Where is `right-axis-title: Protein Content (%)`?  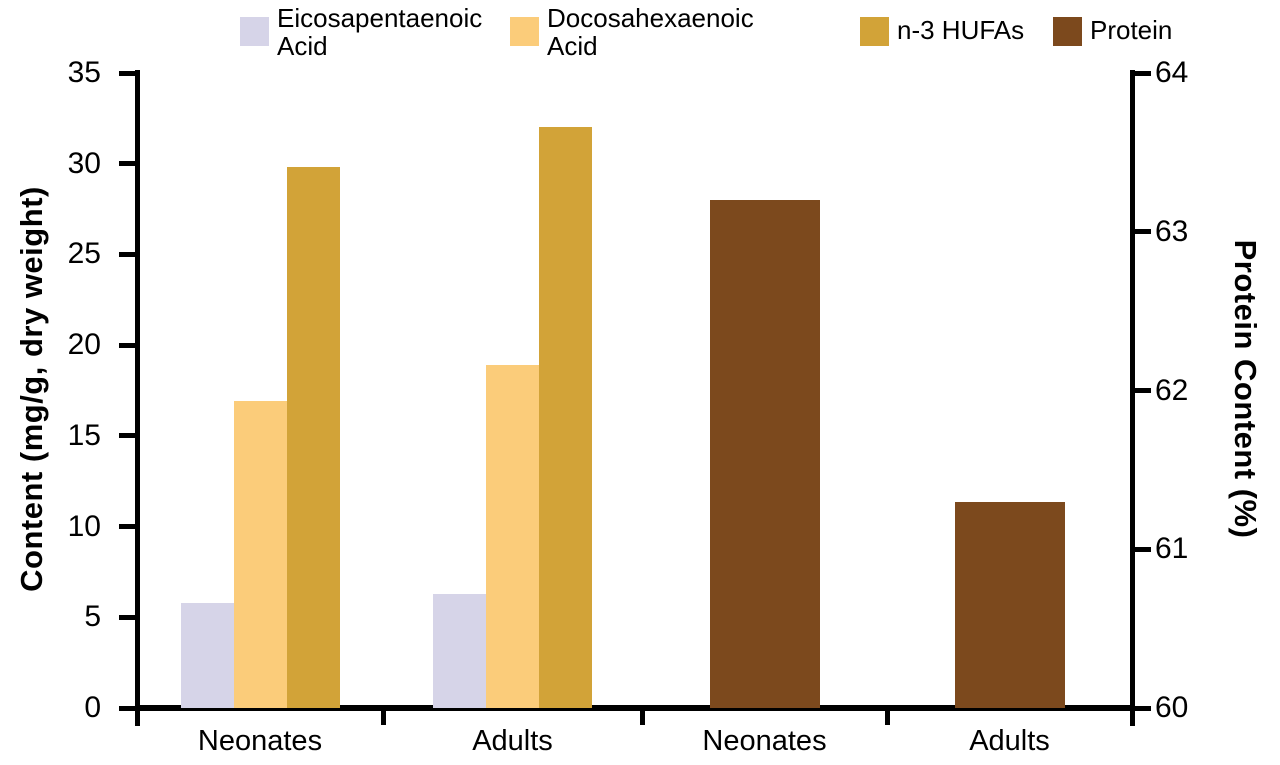
right-axis-title: Protein Content (%) is located at coordinates (1245, 388).